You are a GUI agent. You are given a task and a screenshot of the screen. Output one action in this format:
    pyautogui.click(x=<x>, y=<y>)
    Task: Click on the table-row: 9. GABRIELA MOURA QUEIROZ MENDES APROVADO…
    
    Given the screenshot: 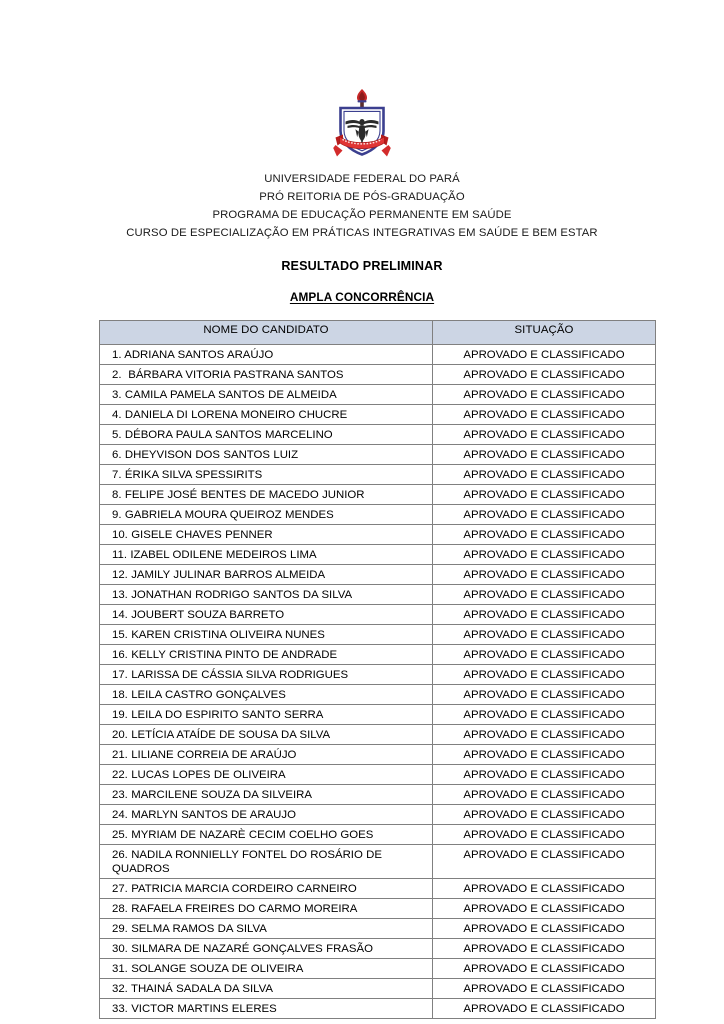 What is the action you would take?
    pyautogui.click(x=377, y=514)
    